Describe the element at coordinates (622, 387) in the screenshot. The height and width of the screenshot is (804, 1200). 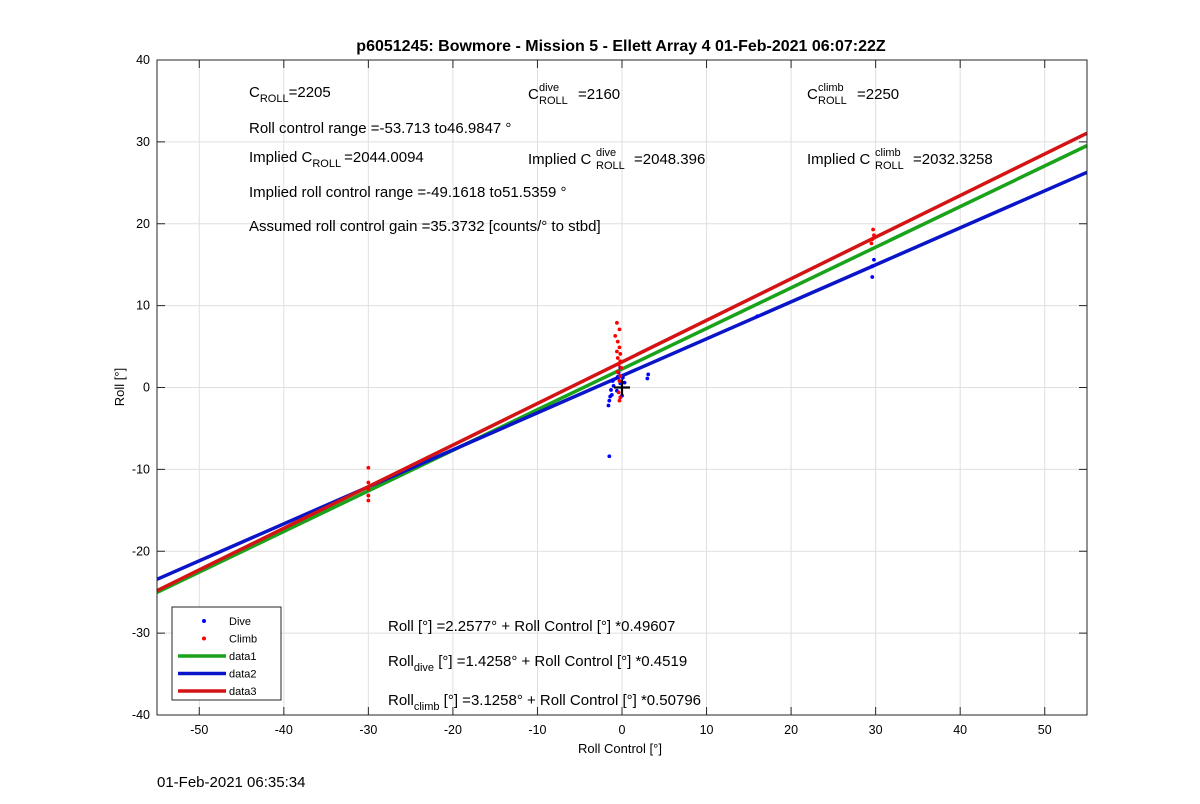
I see `origin-marker` at that location.